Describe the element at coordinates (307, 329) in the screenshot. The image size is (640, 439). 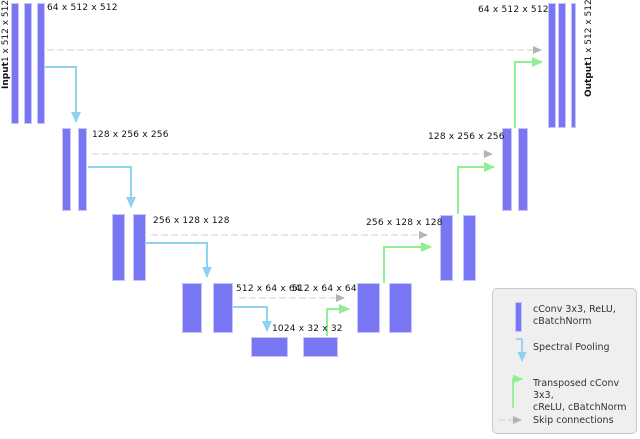
I see `bottleneck-dim-label: 1024 x 32 x 32` at that location.